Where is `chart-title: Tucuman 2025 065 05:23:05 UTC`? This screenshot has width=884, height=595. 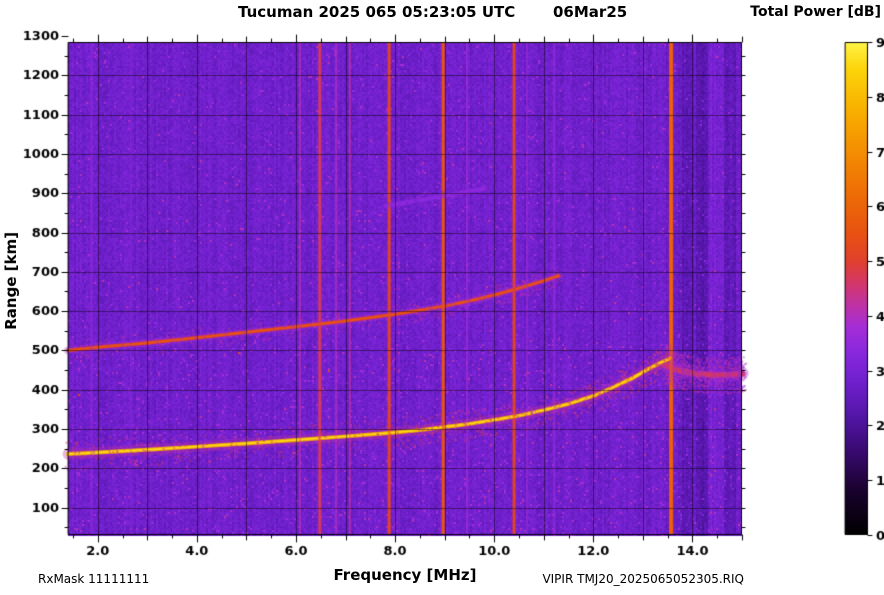 chart-title: Tucuman 2025 065 05:23:05 UTC is located at coordinates (377, 12).